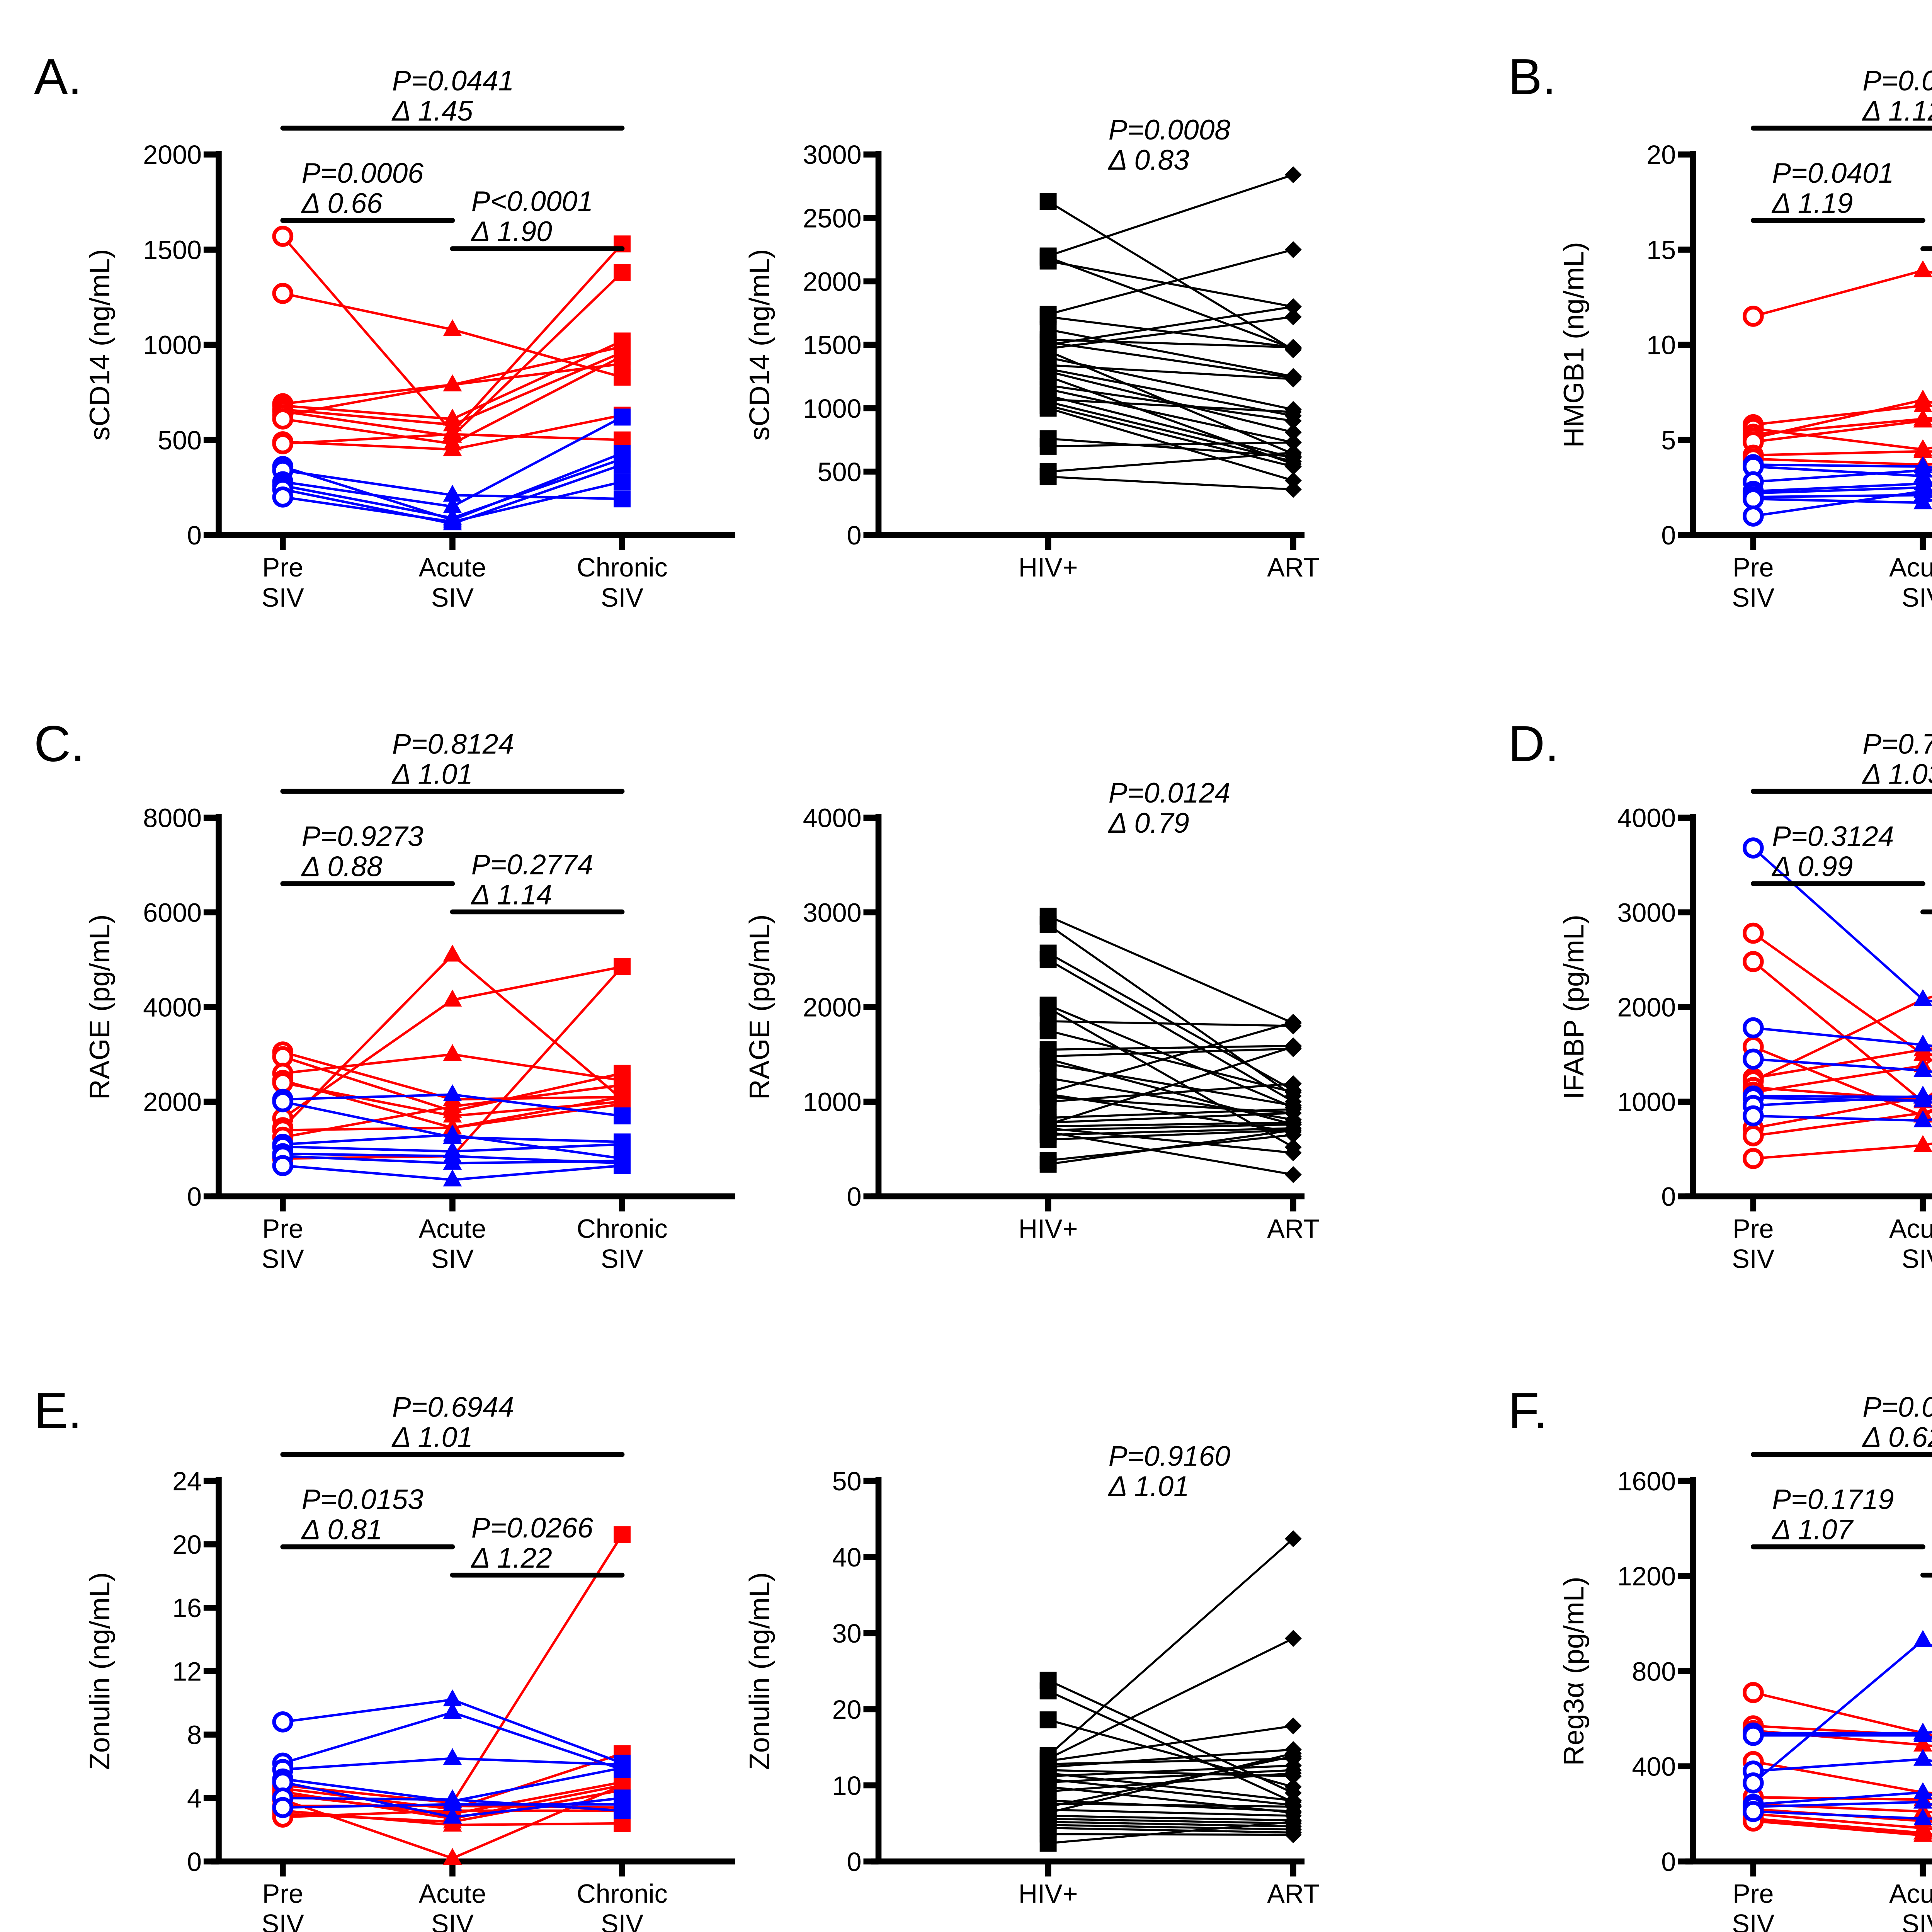 The width and height of the screenshot is (1932, 1932). I want to click on y-tick-label: 2500, so click(833, 218).